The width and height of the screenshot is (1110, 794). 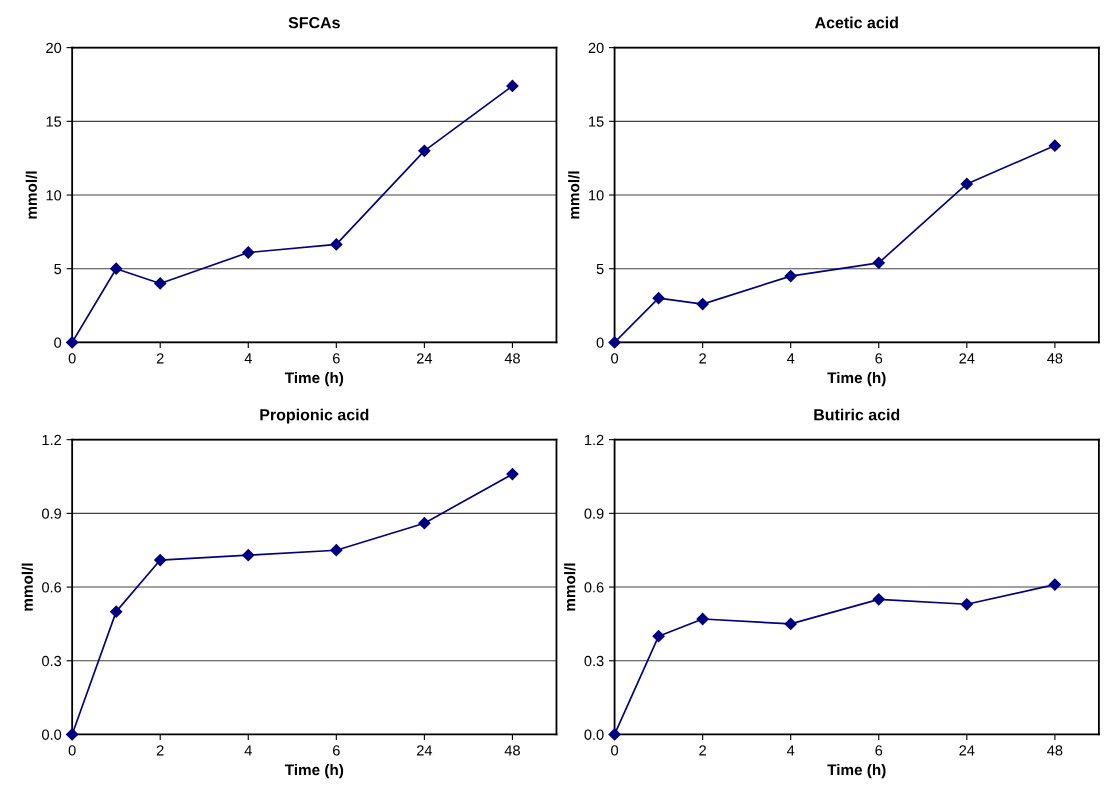 What do you see at coordinates (314, 23) in the screenshot?
I see `chart-title: SFCAs` at bounding box center [314, 23].